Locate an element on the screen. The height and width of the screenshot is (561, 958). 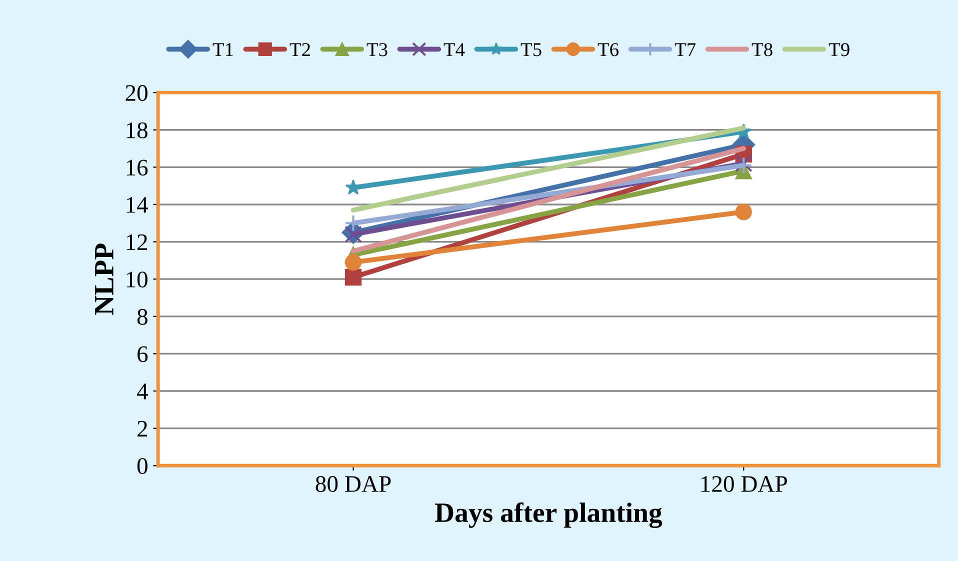
y-axis-title: NLPP is located at coordinates (104, 279).